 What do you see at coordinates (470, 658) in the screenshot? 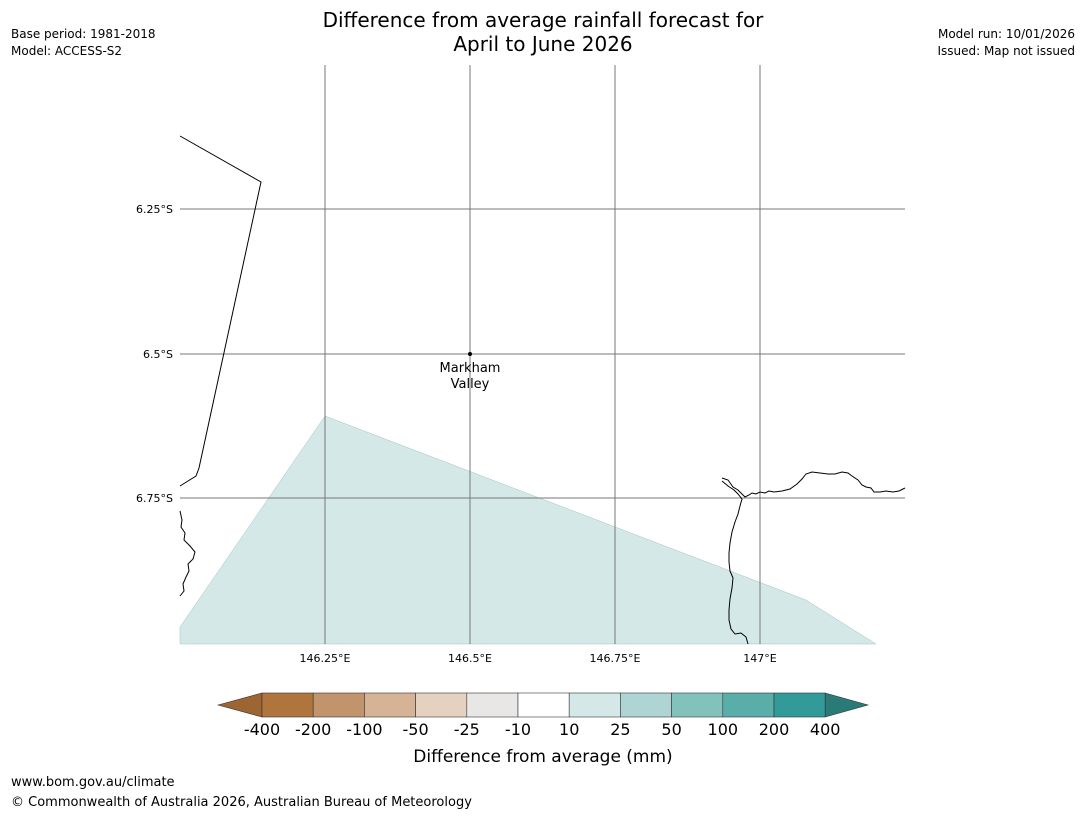
I see `lon-label-146-5: 146.5°E` at bounding box center [470, 658].